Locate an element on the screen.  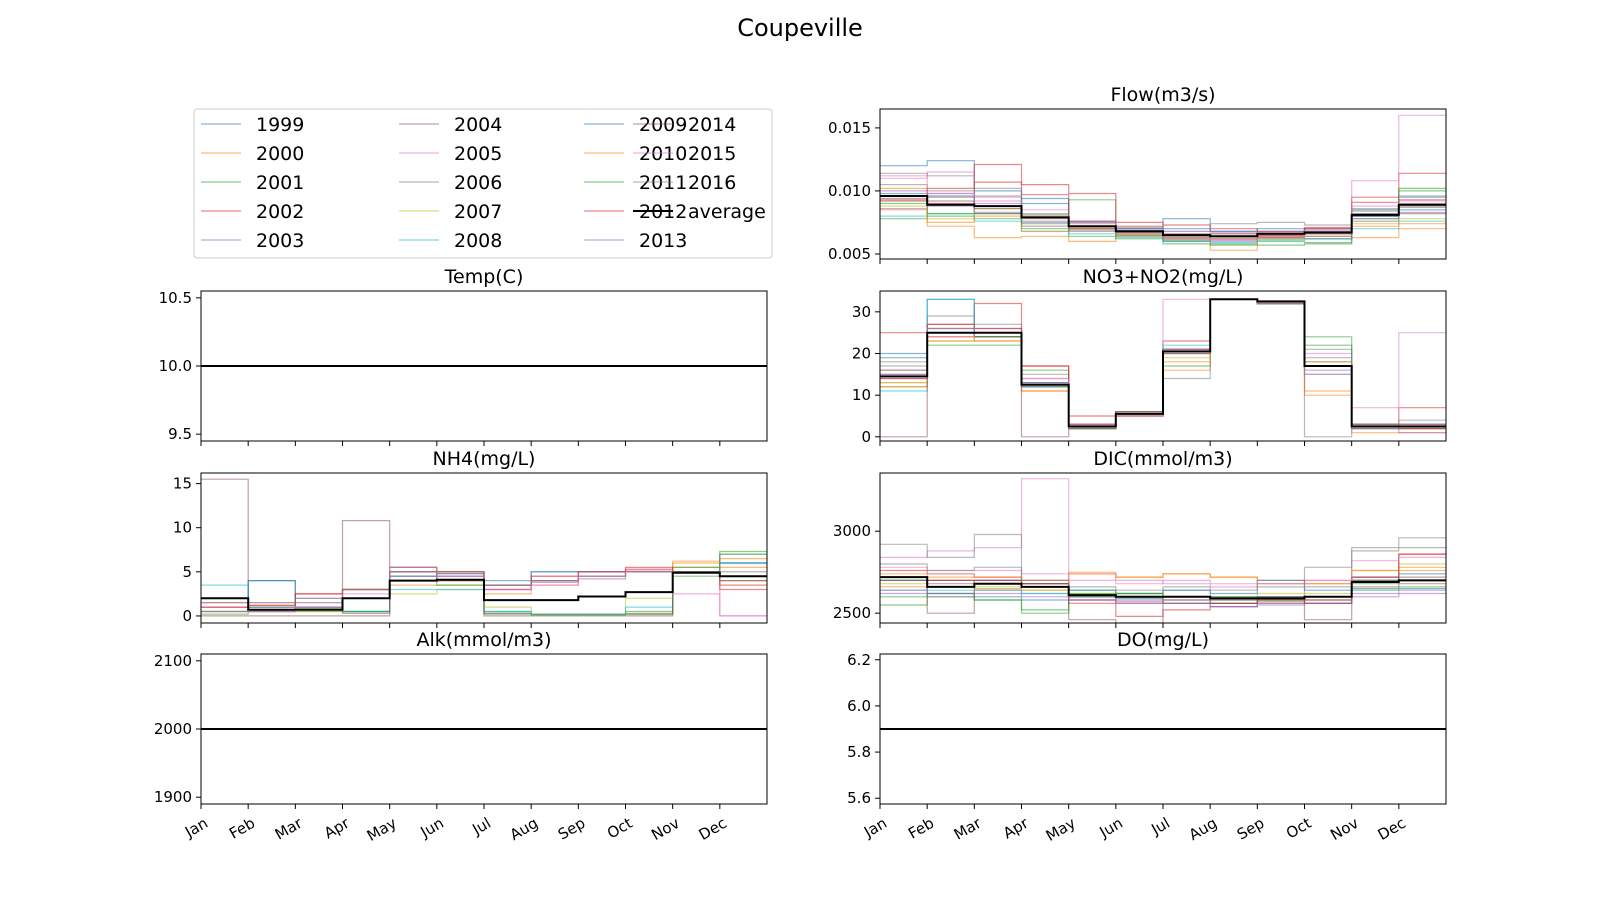
legend-label: 2008 is located at coordinates (478, 241).